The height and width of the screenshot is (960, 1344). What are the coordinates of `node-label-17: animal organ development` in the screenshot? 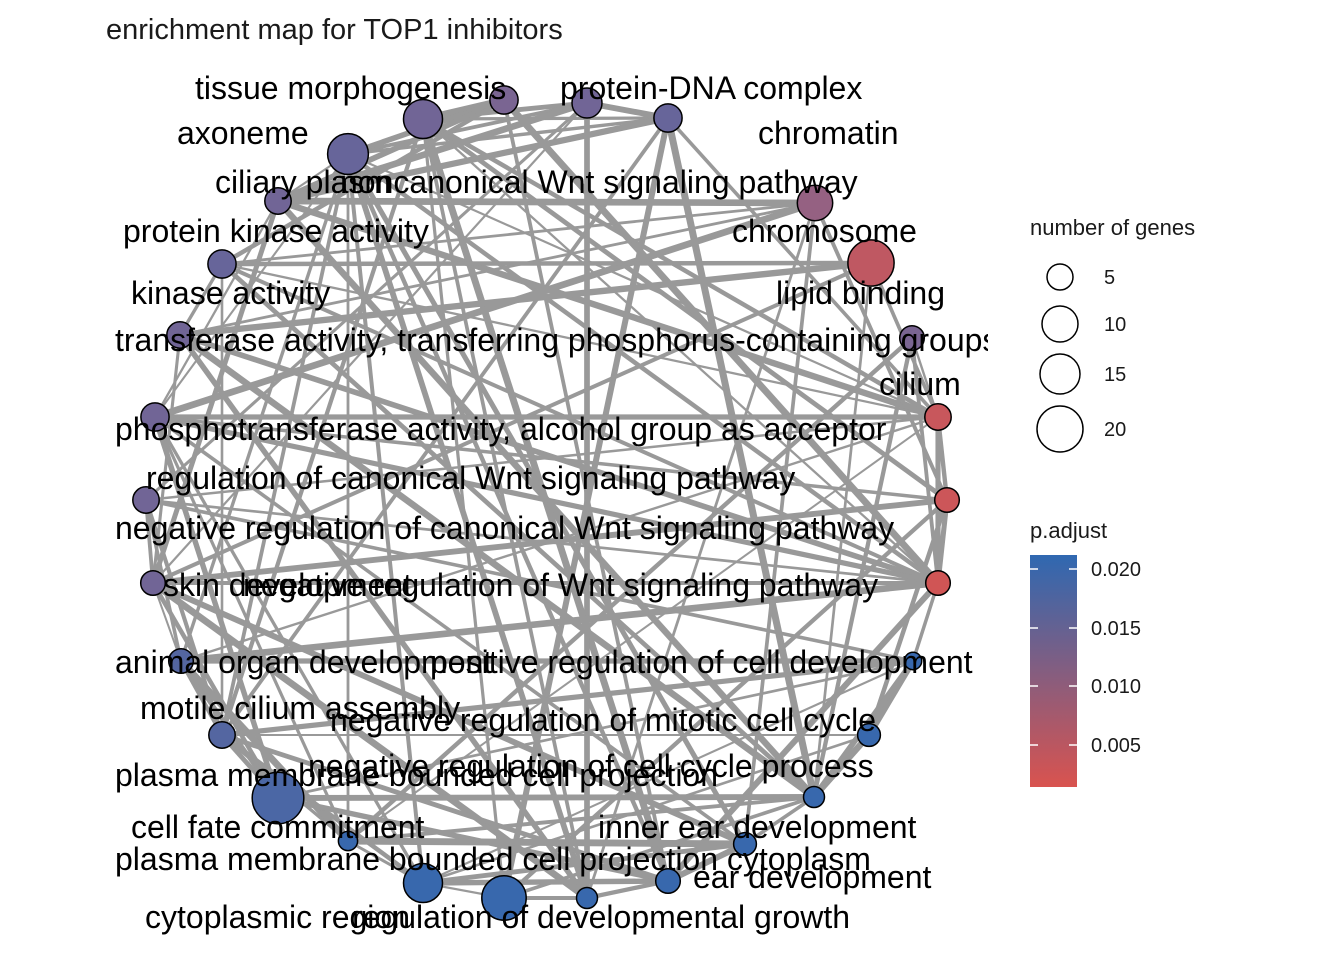 It's located at (303, 662).